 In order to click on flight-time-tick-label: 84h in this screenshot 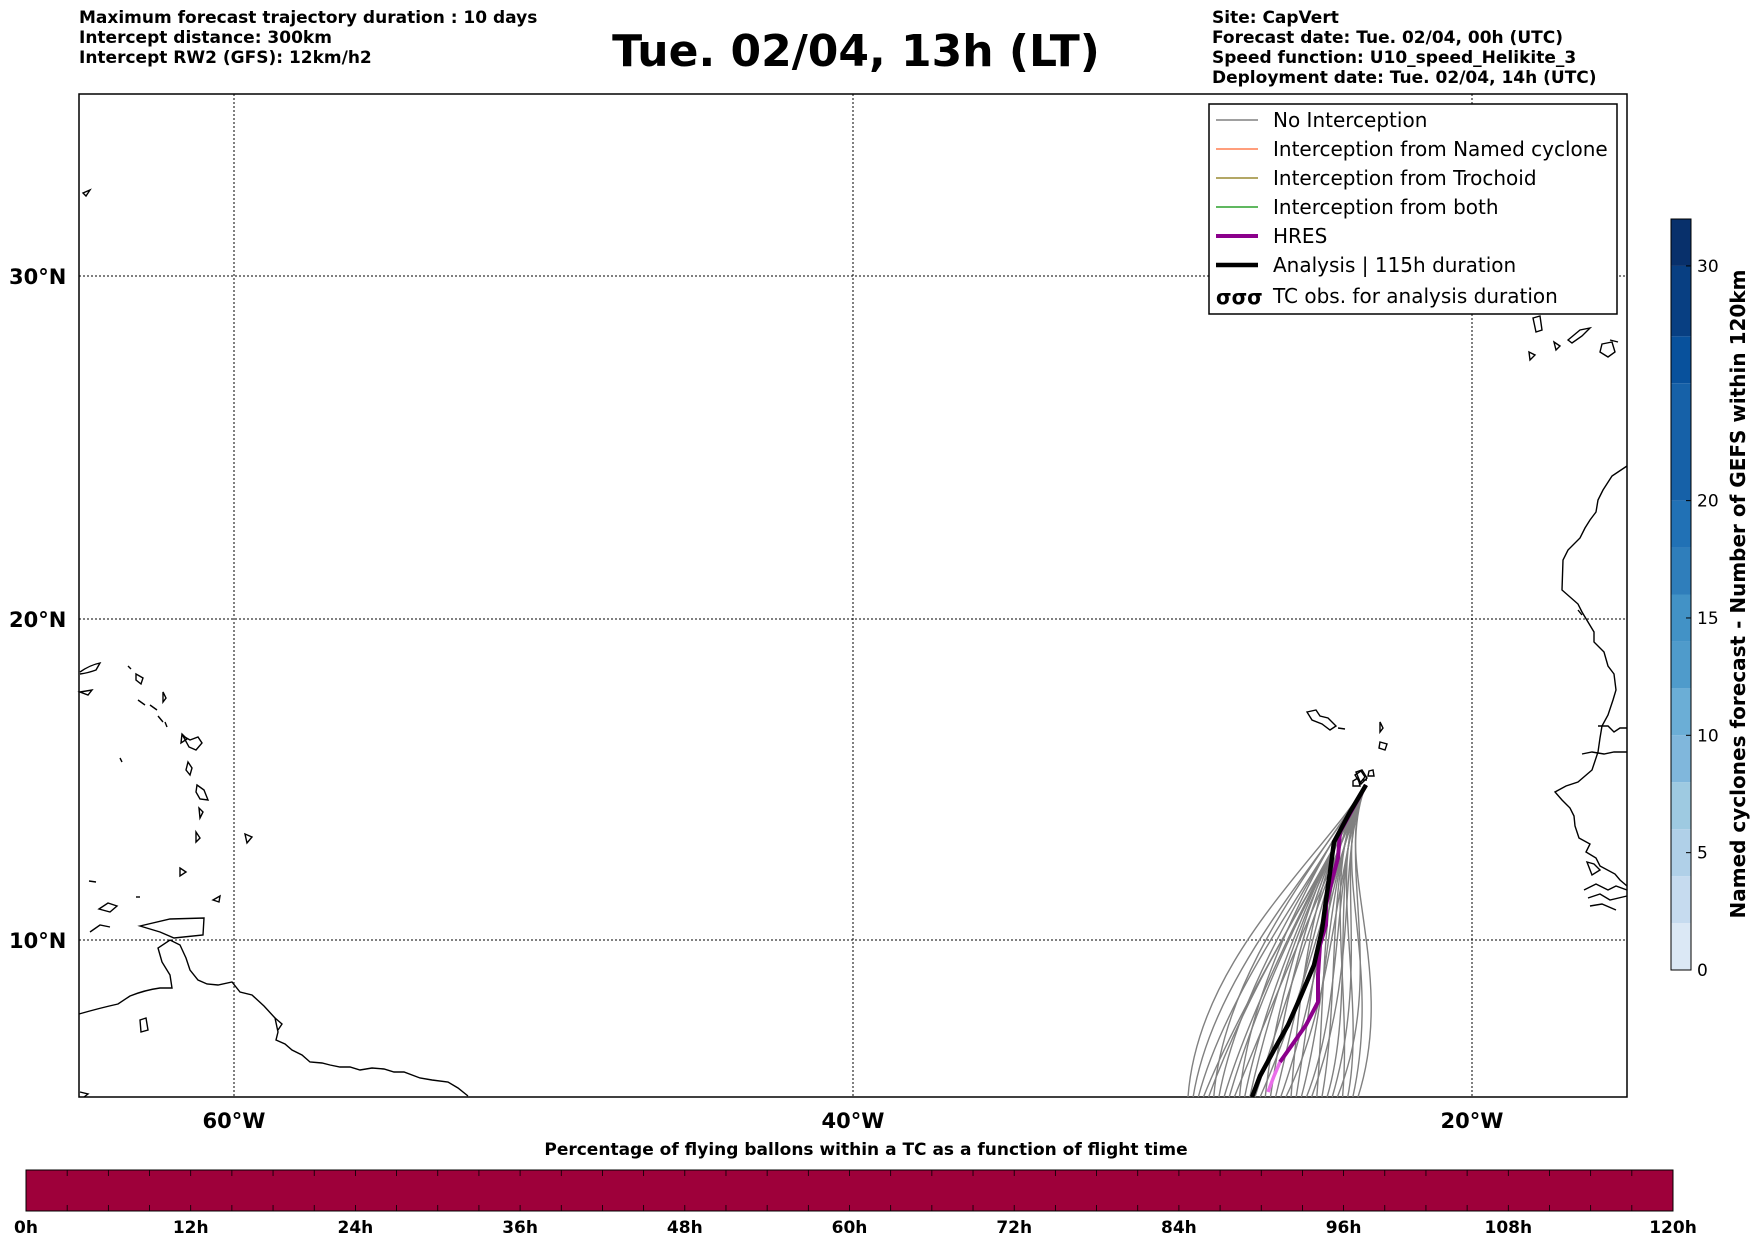, I will do `click(1179, 1228)`.